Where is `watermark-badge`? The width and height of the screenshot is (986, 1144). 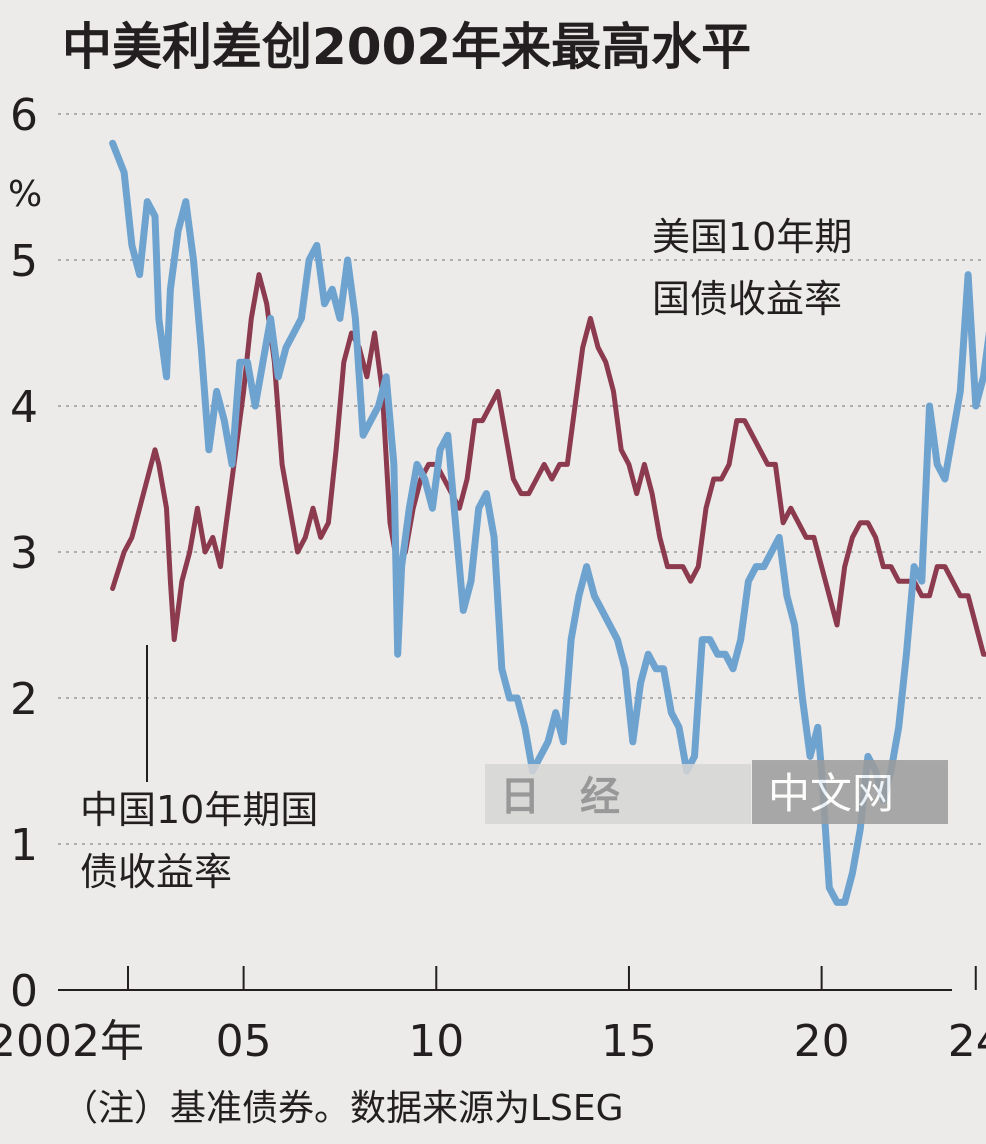
watermark-badge is located at coordinates (850, 792).